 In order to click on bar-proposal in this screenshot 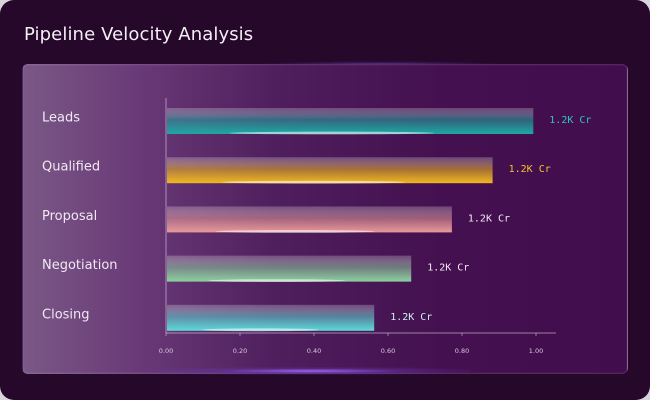, I will do `click(309, 219)`.